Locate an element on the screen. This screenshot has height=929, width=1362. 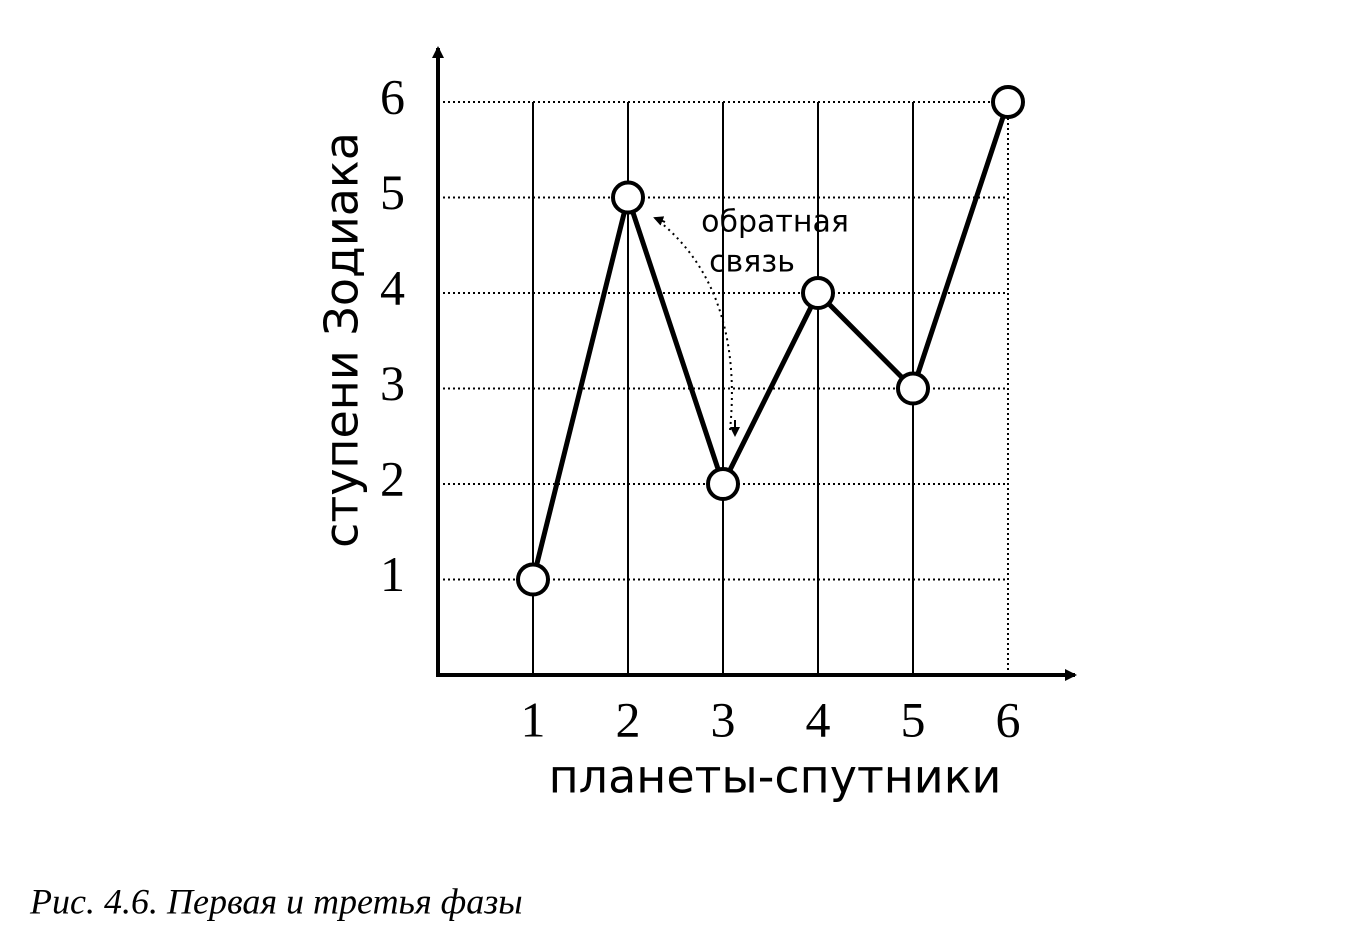
y-tick-label: 6 is located at coordinates (392, 96).